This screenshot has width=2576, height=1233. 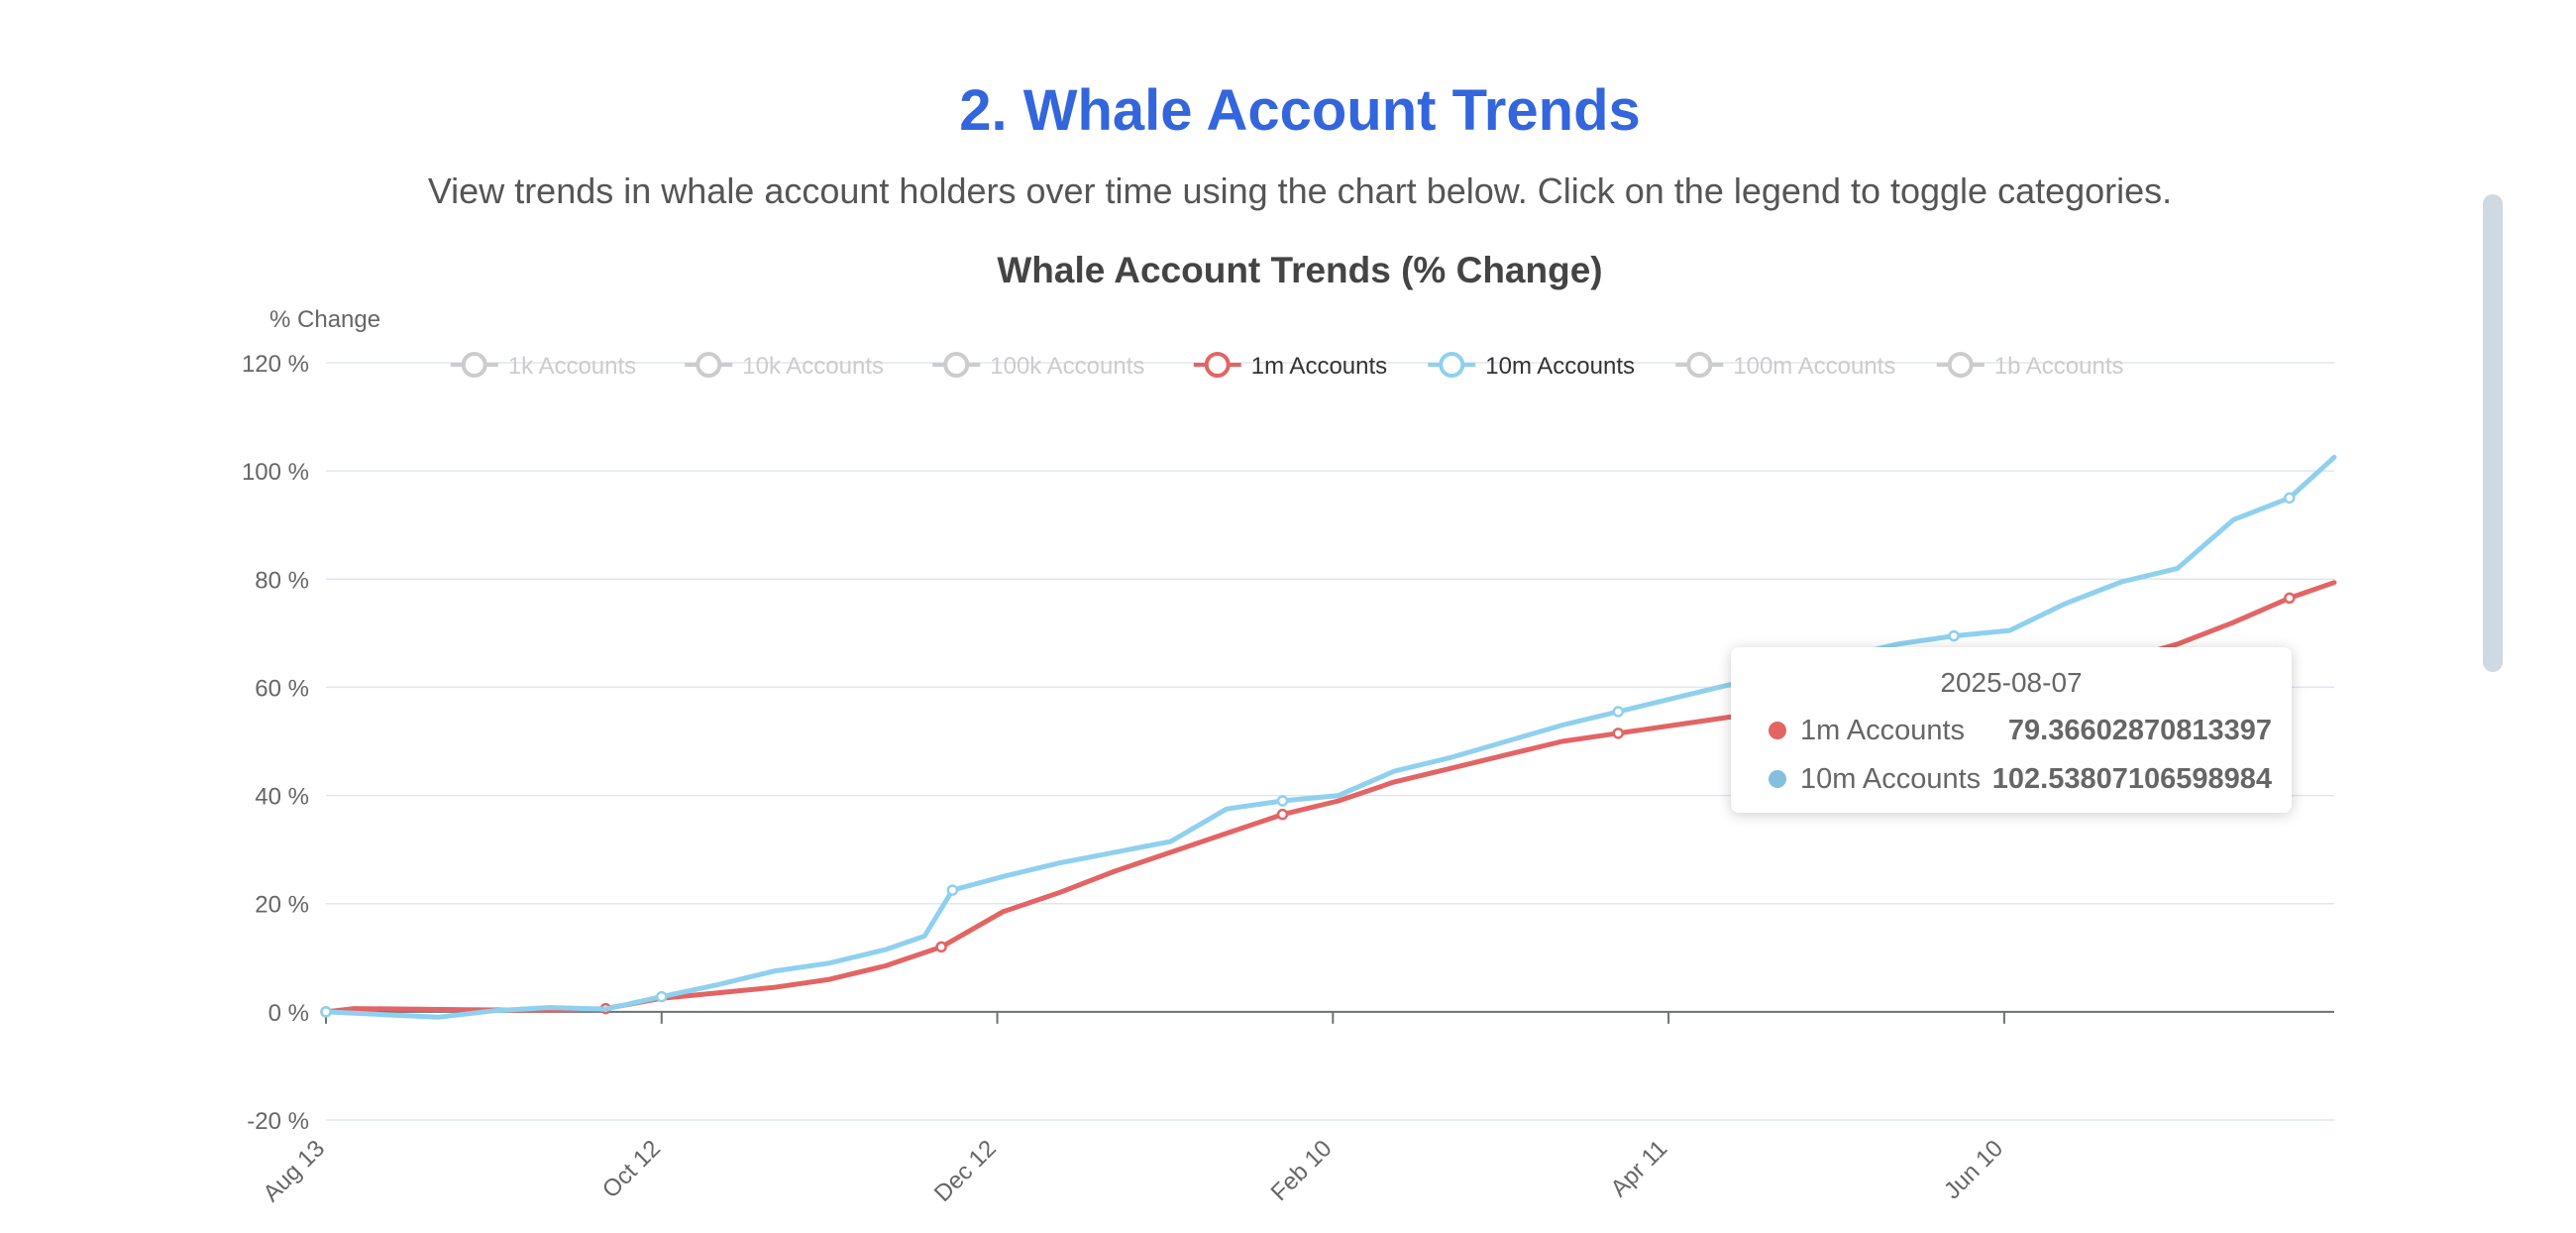 I want to click on tooltip-series-value: 102.53807106598984, so click(x=2131, y=779).